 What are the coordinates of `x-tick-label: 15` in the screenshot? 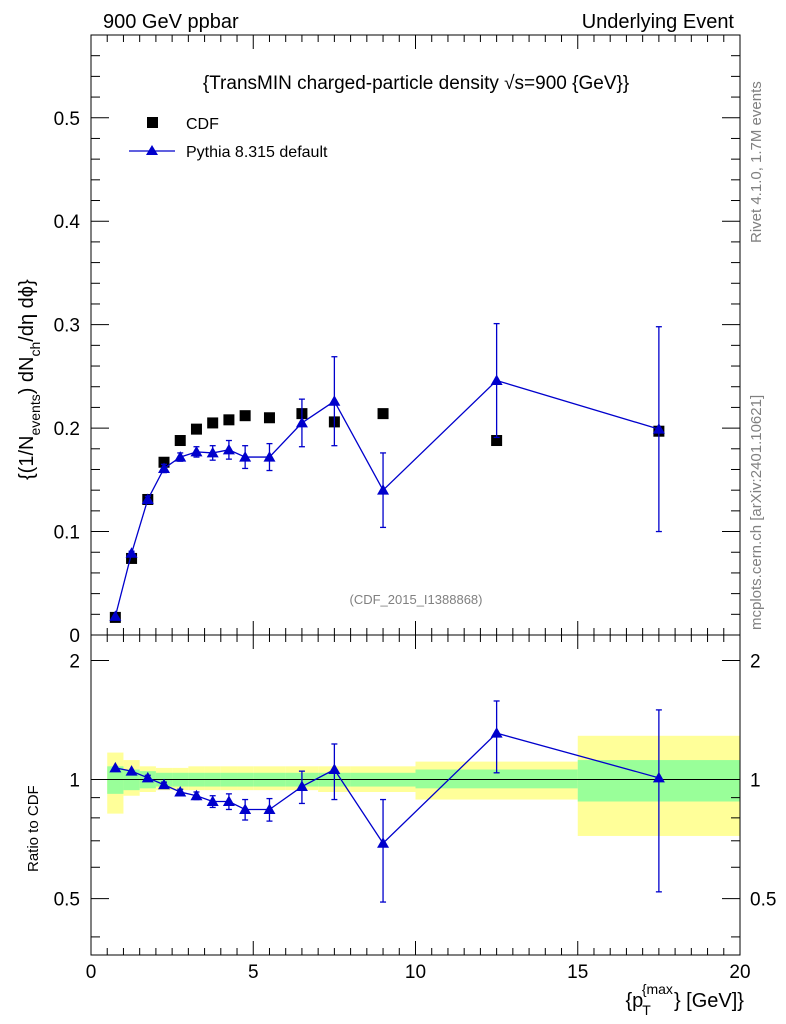 It's located at (577, 972).